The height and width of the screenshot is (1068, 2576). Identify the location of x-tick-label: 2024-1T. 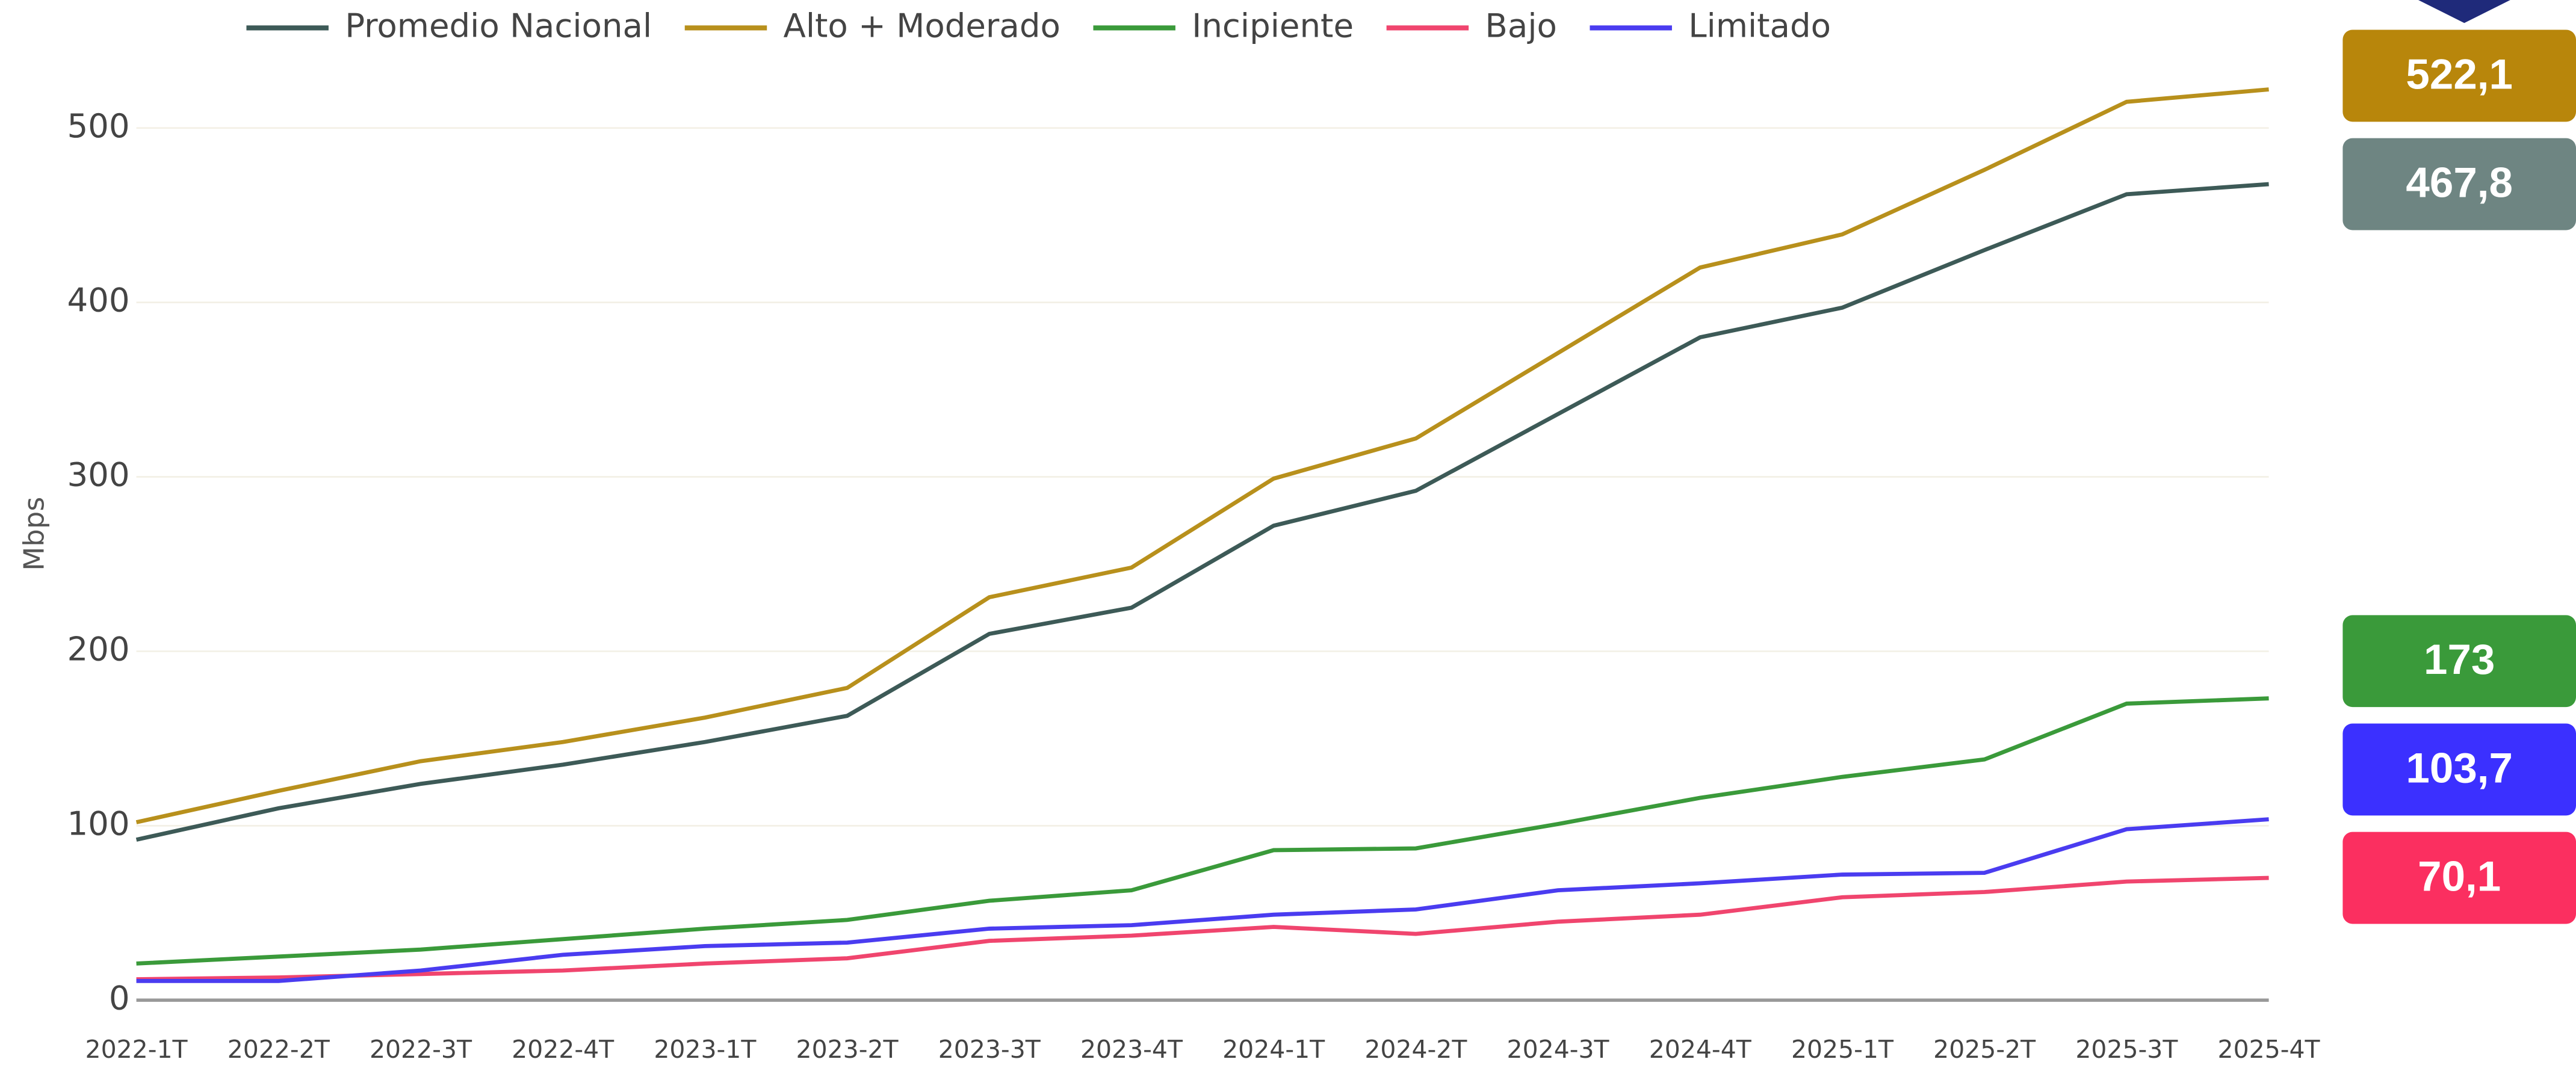
(1274, 1049).